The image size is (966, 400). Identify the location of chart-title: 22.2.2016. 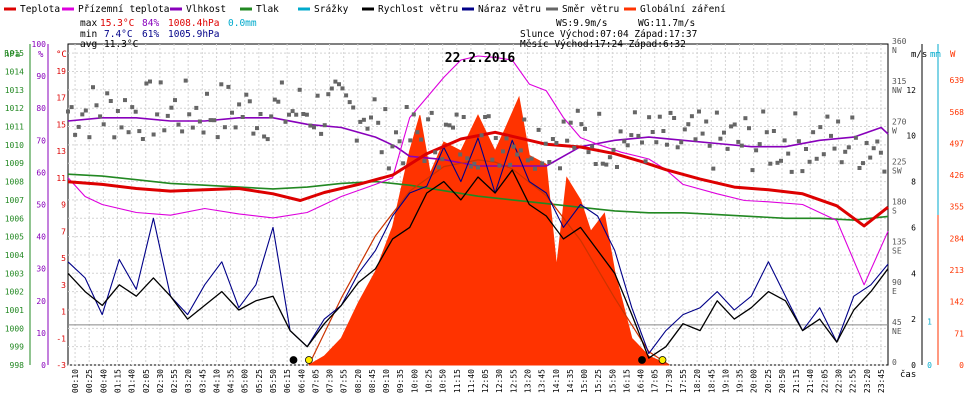
(480, 58).